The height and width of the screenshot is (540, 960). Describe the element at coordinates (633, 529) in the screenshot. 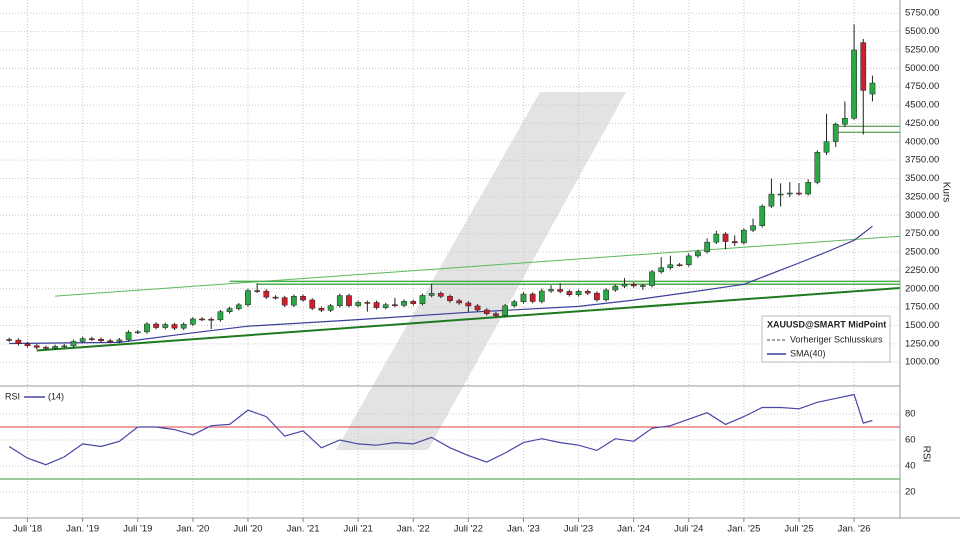

I see `x-tick-label: Jan. '24` at that location.